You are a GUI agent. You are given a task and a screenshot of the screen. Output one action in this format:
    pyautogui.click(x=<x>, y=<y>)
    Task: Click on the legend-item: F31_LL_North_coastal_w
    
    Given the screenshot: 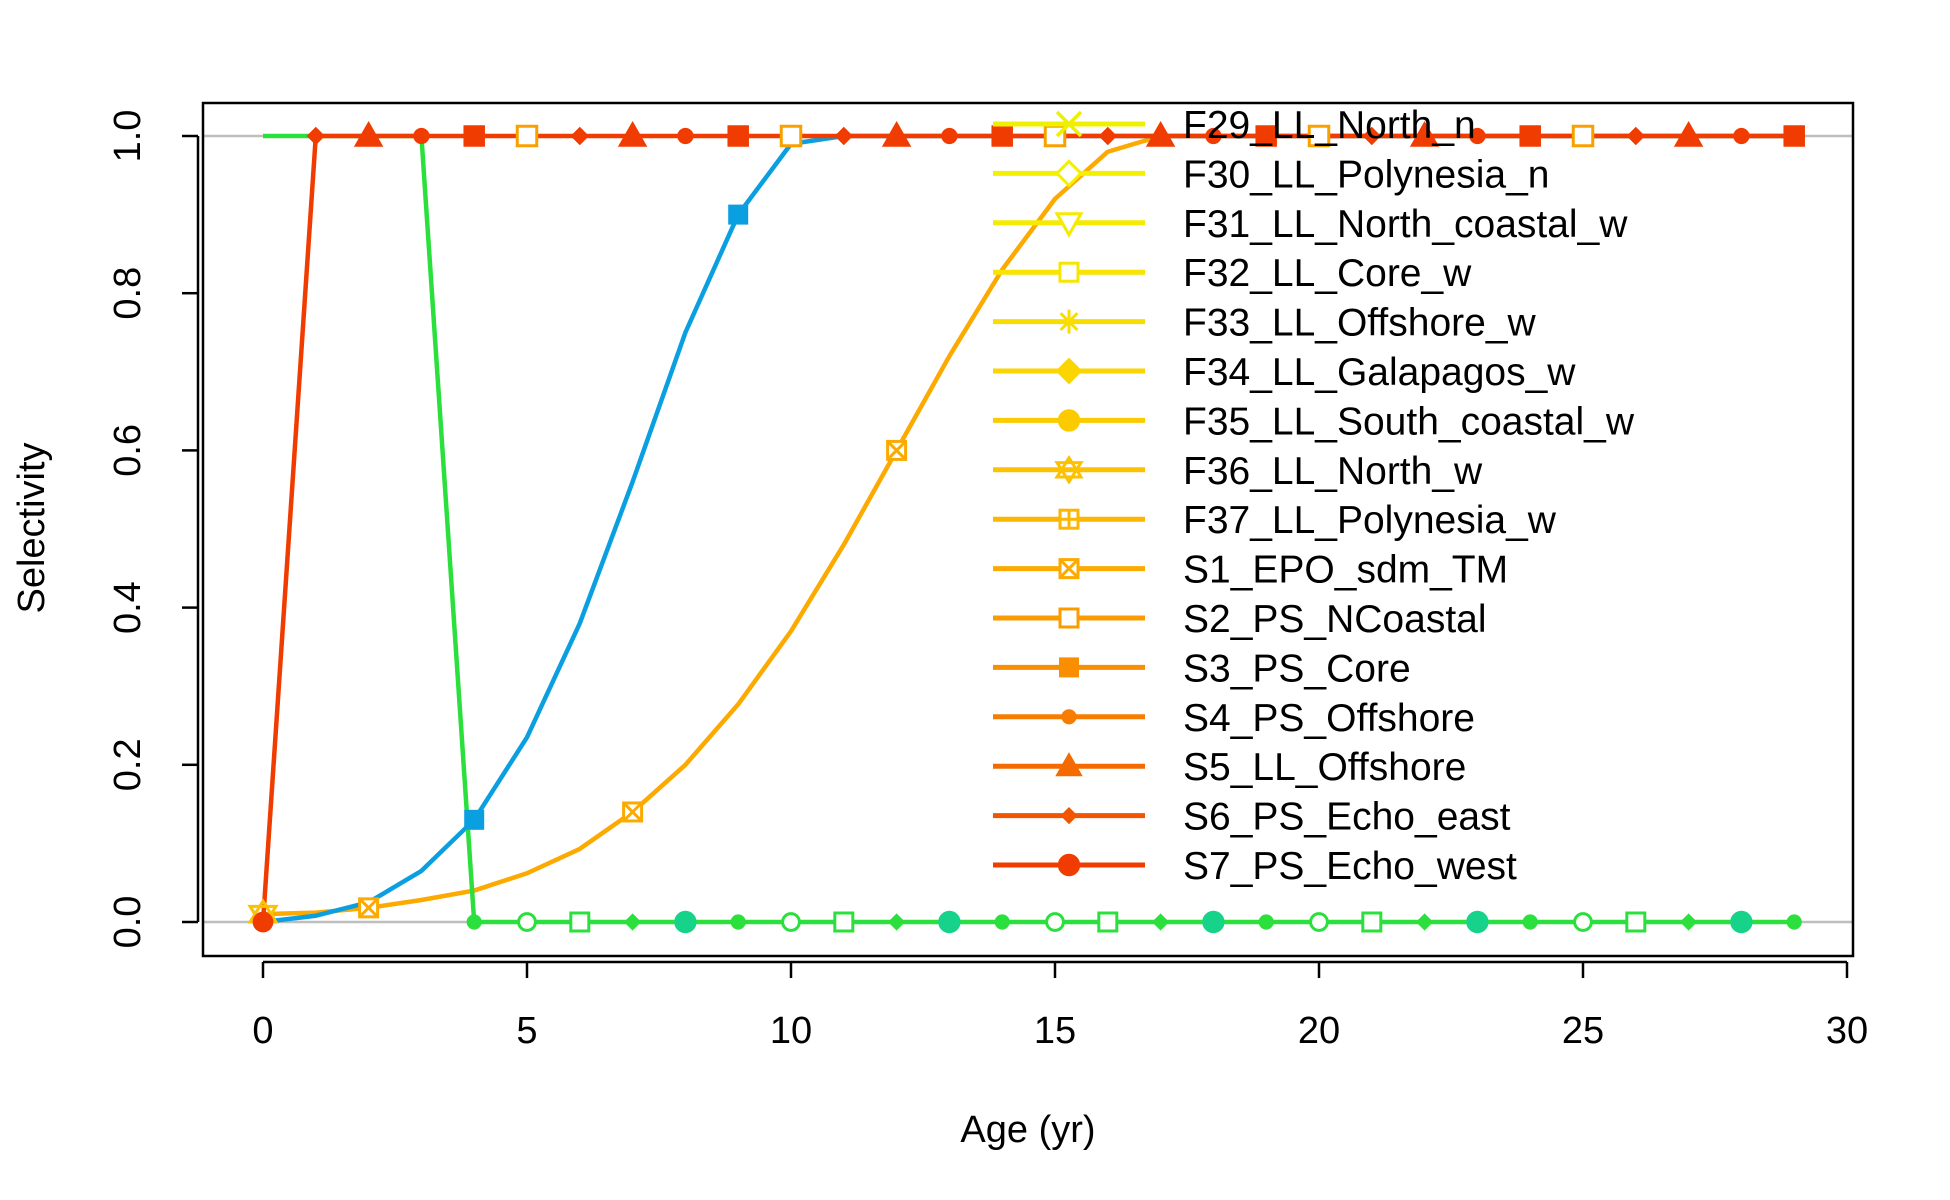 What is the action you would take?
    pyautogui.click(x=1310, y=224)
    